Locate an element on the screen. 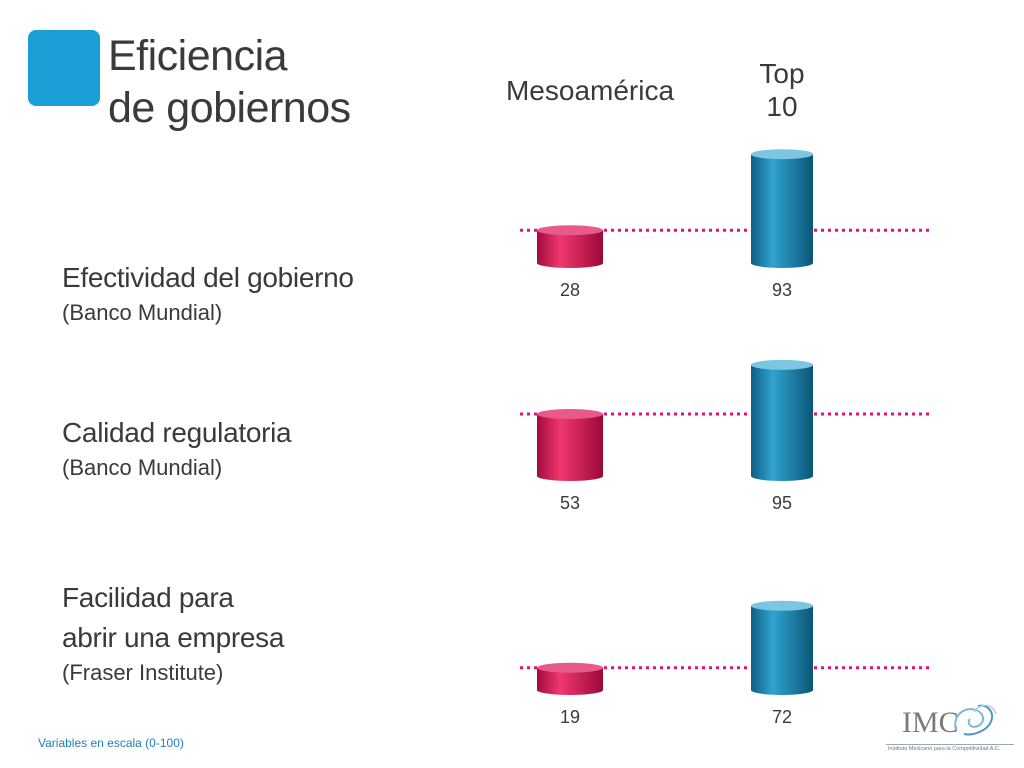 Image resolution: width=1024 pixels, height=768 pixels. slide-title-line-1: Eficiencia is located at coordinates (198, 56).